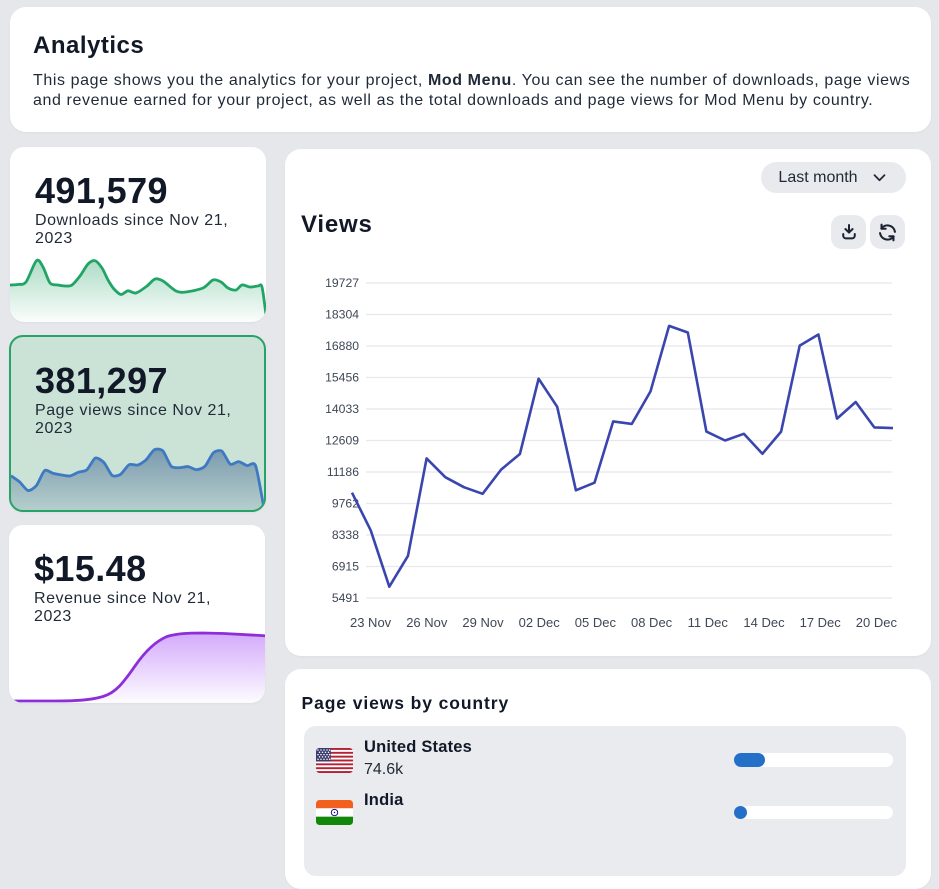 The image size is (939, 889). What do you see at coordinates (483, 622) in the screenshot?
I see `svg-text: 29 Nov` at bounding box center [483, 622].